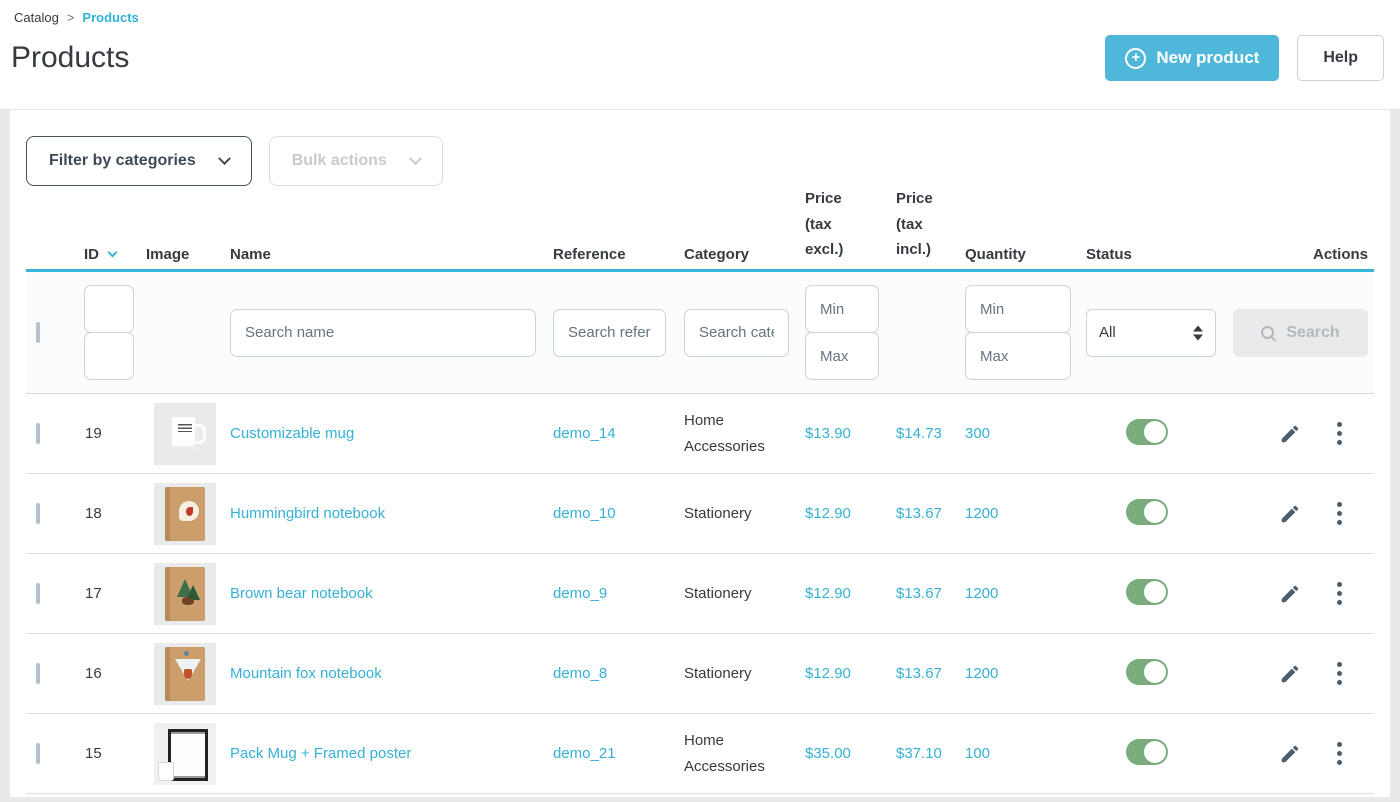 The width and height of the screenshot is (1400, 802). Describe the element at coordinates (699, 17) in the screenshot. I see `breadcrumb: Catalog > Products` at that location.